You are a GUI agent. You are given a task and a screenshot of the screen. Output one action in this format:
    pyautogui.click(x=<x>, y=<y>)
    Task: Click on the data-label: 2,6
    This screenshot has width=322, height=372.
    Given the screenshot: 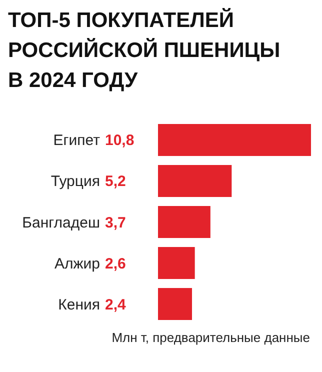 What is the action you would take?
    pyautogui.click(x=115, y=263)
    